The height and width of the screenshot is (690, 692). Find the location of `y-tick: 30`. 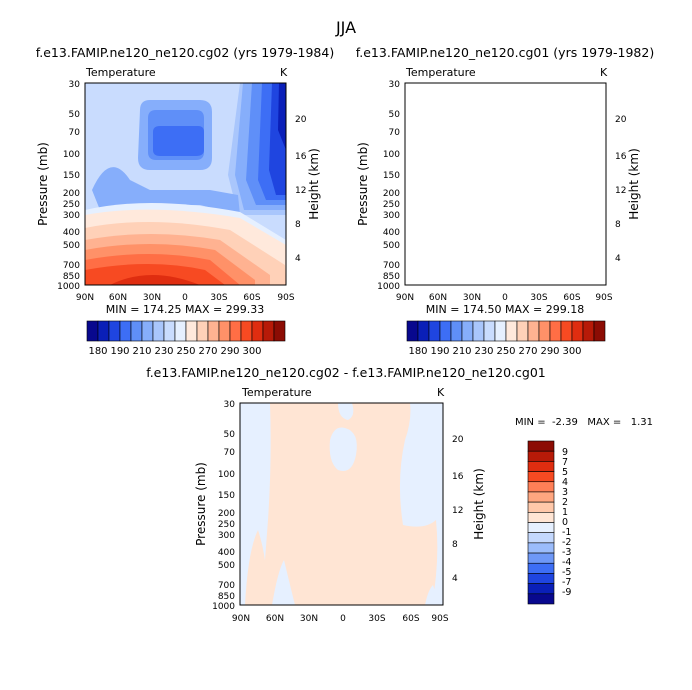

y-tick: 30 is located at coordinates (75, 85).